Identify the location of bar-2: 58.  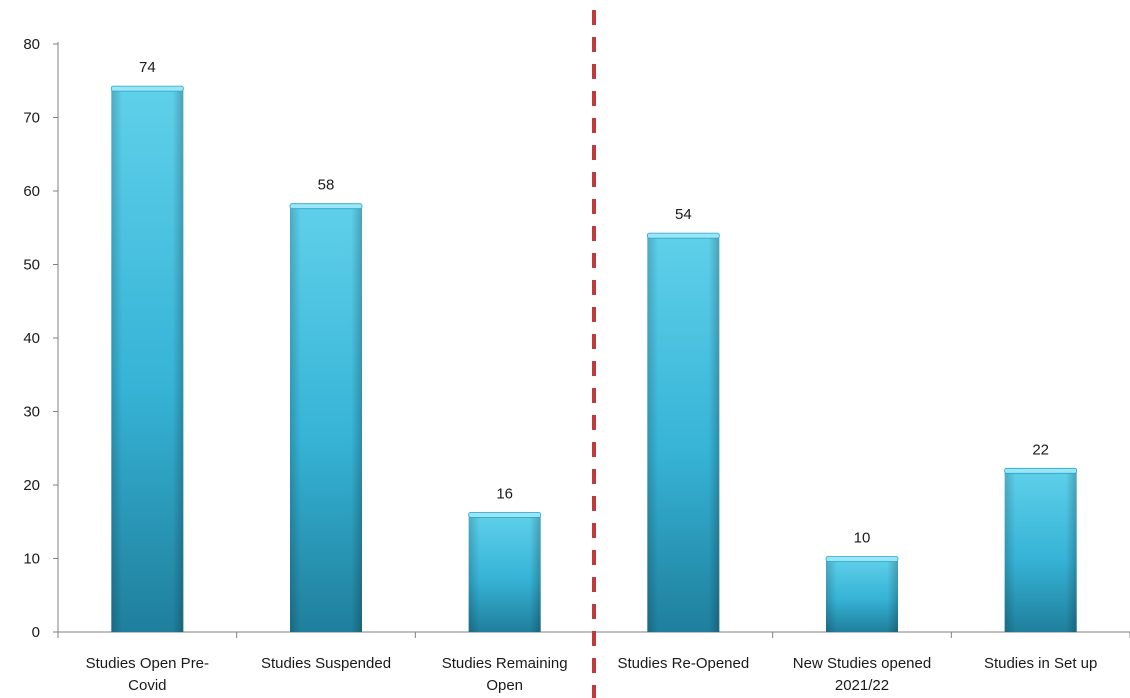
(326, 404).